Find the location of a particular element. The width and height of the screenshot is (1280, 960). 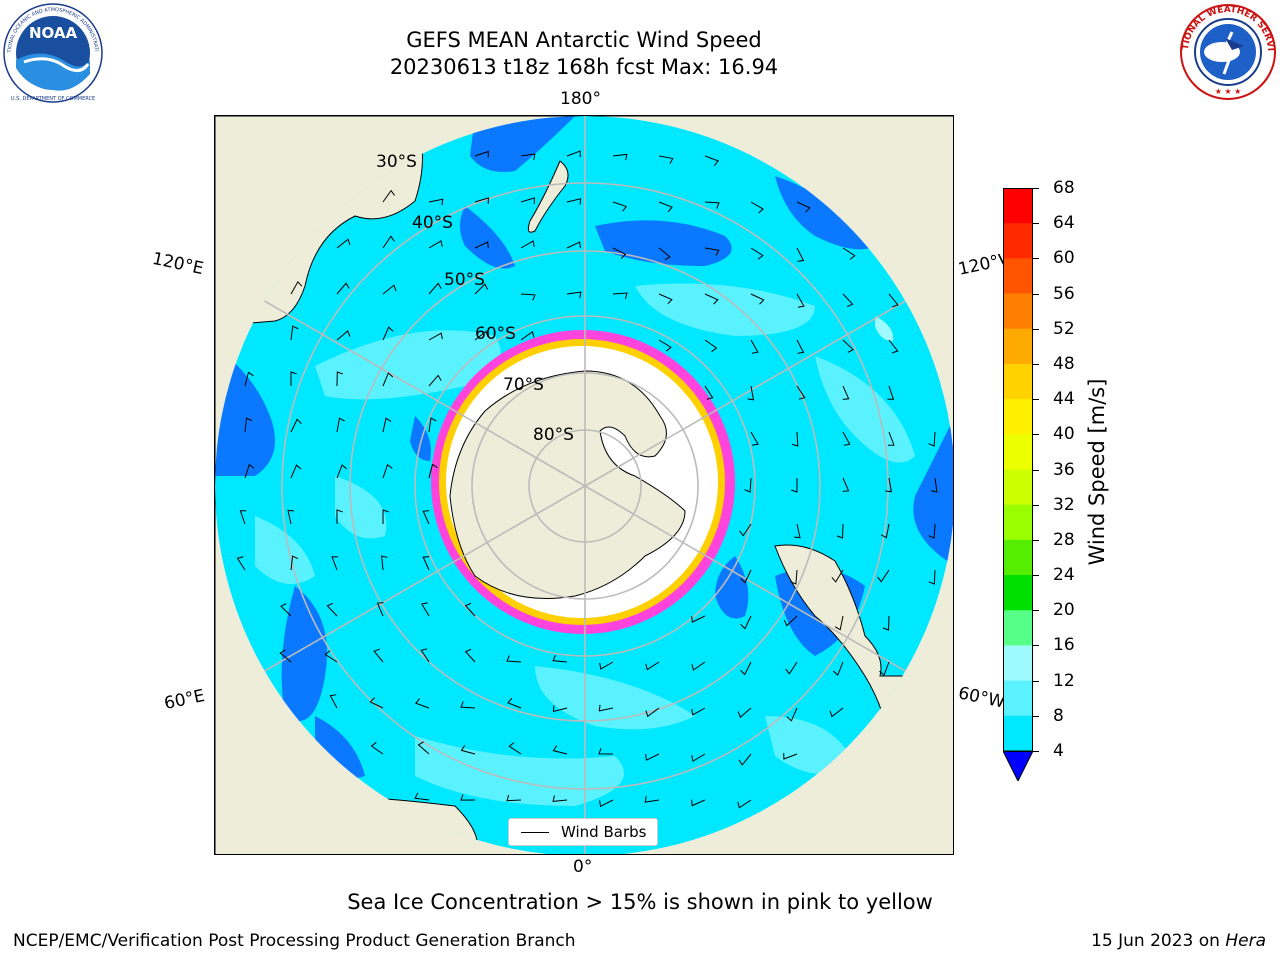

colorbar-tick-label: 28 is located at coordinates (1064, 539).